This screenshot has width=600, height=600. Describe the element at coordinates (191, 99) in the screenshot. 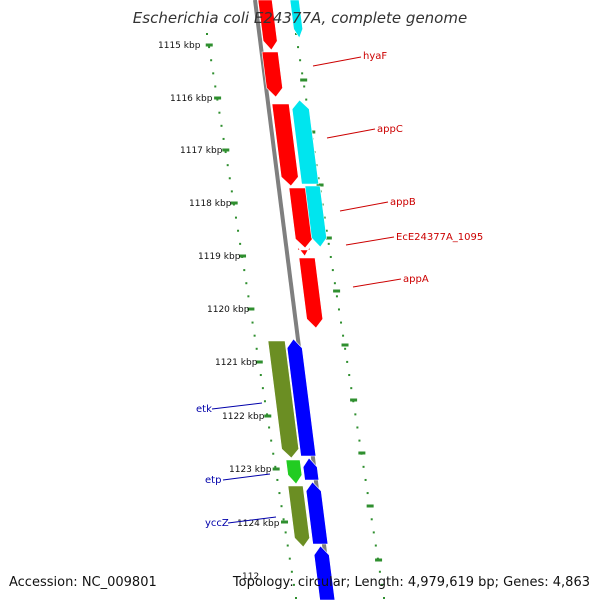

I see `scale-label: 1116 kbp` at that location.